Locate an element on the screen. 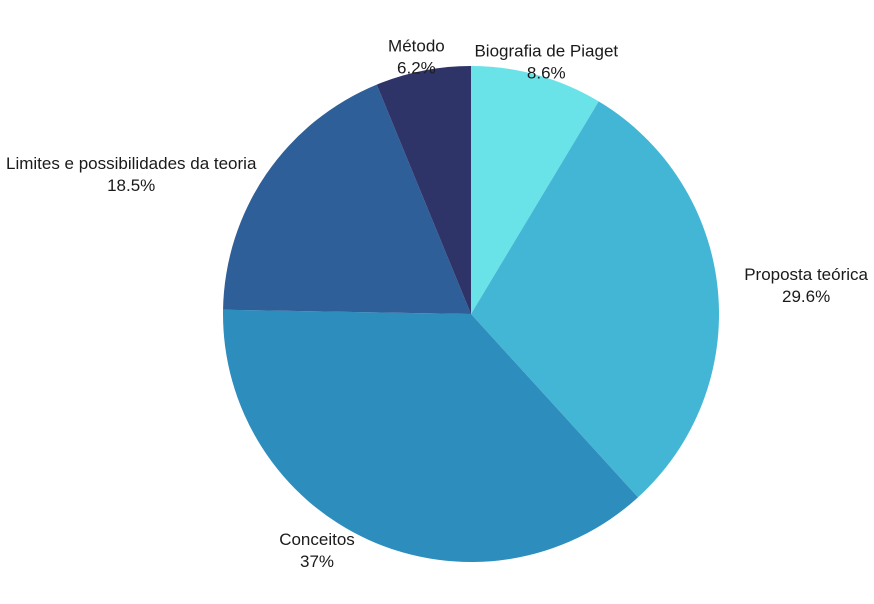  pie-label-name: Conceitos is located at coordinates (317, 539).